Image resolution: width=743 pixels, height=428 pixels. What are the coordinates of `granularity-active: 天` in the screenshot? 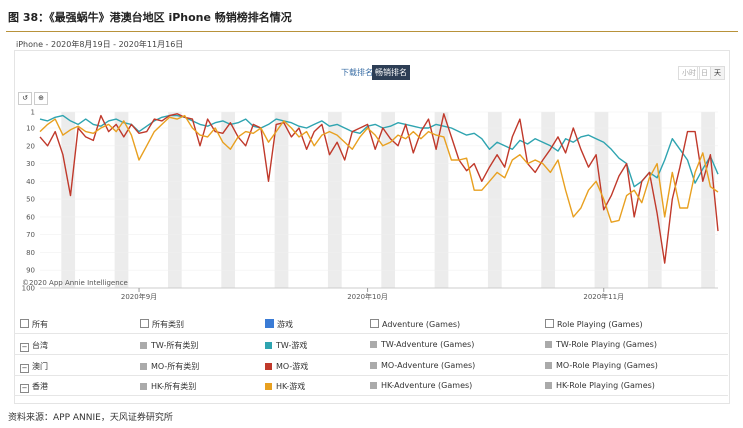 It's located at (717, 73).